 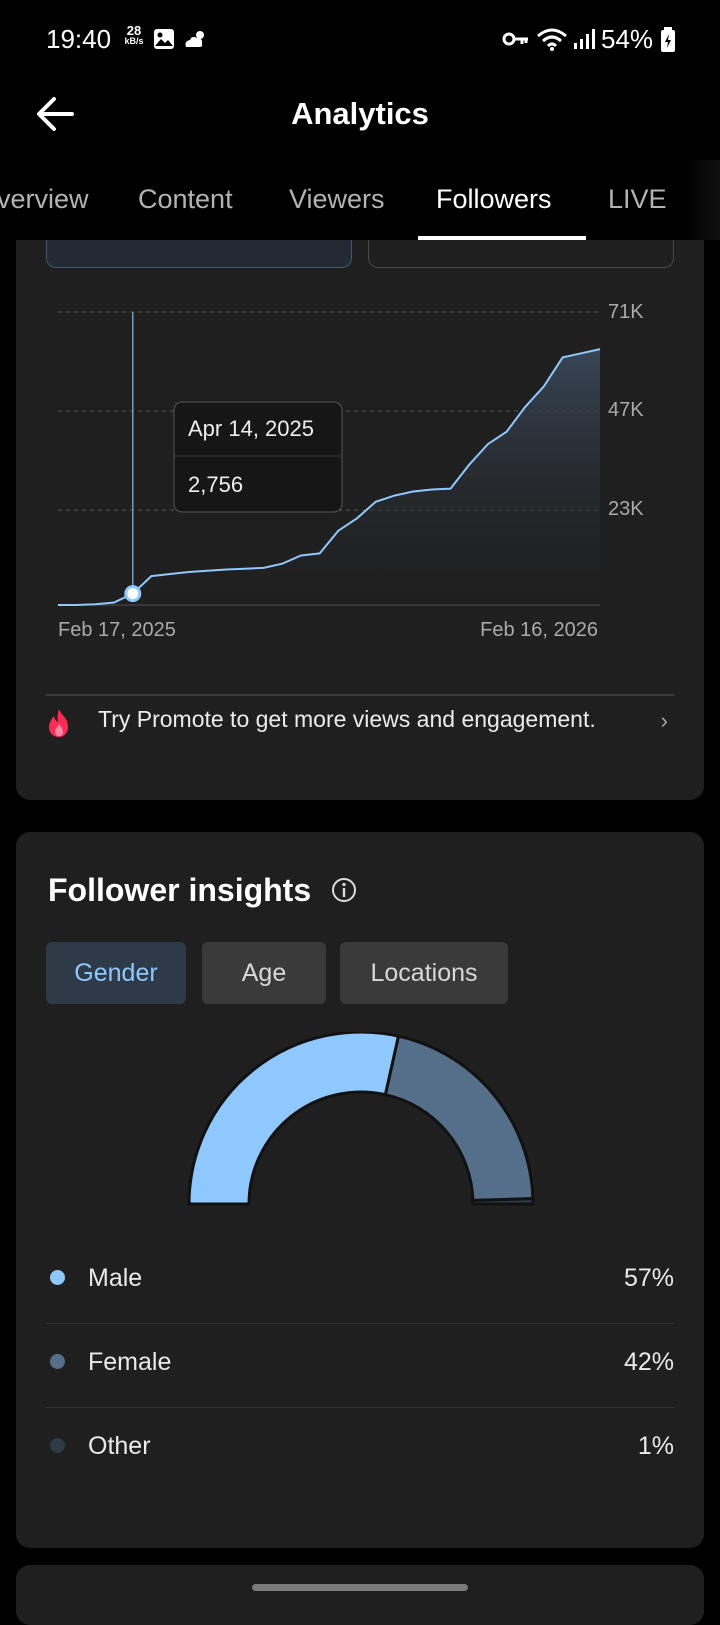 I want to click on chart-tooltip: Apr 14, 2025 2,756, so click(x=258, y=457).